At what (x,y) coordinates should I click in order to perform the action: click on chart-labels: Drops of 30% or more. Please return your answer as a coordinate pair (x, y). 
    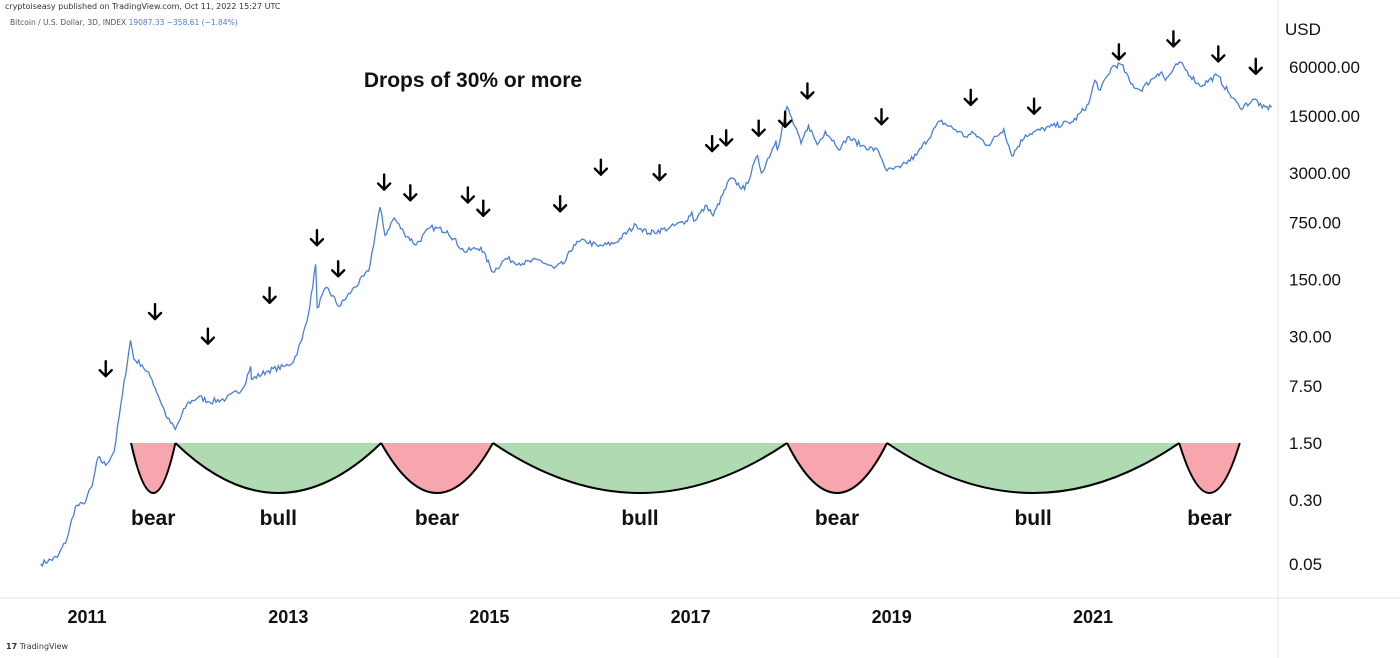
    Looking at the image, I should click on (473, 80).